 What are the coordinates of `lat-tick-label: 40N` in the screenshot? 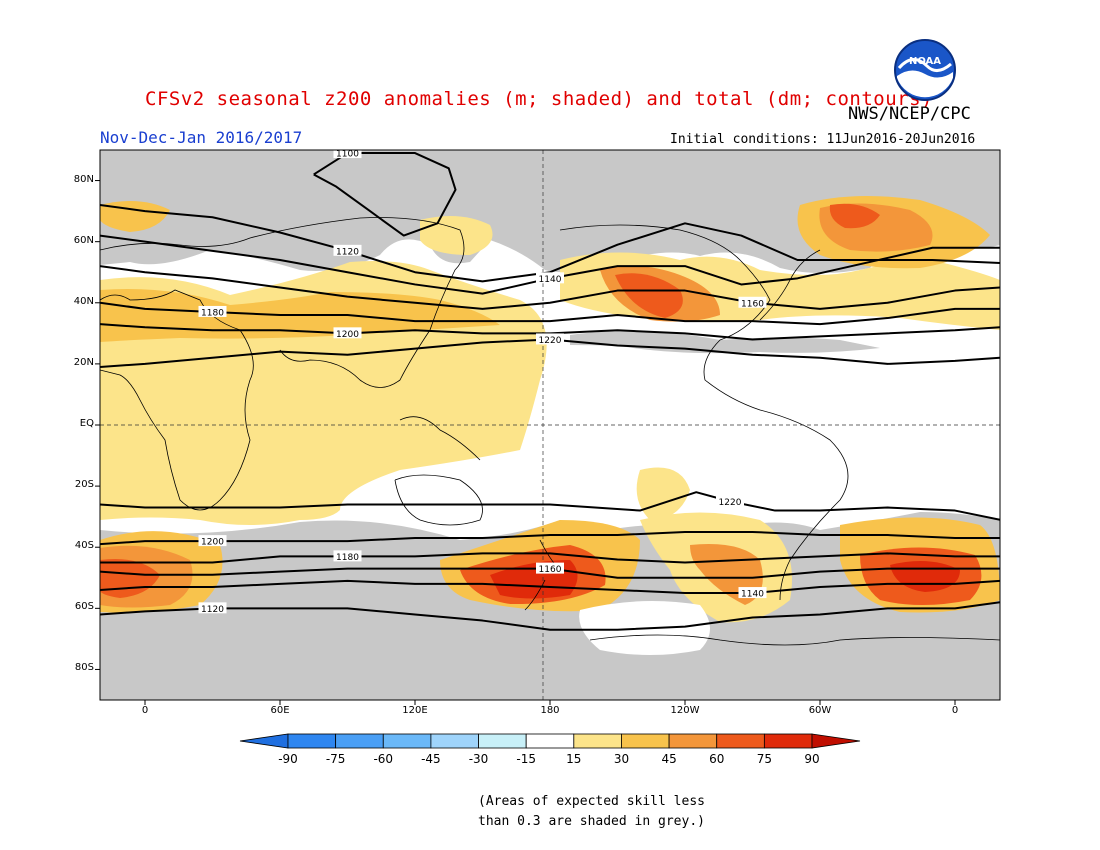 It's located at (83, 301).